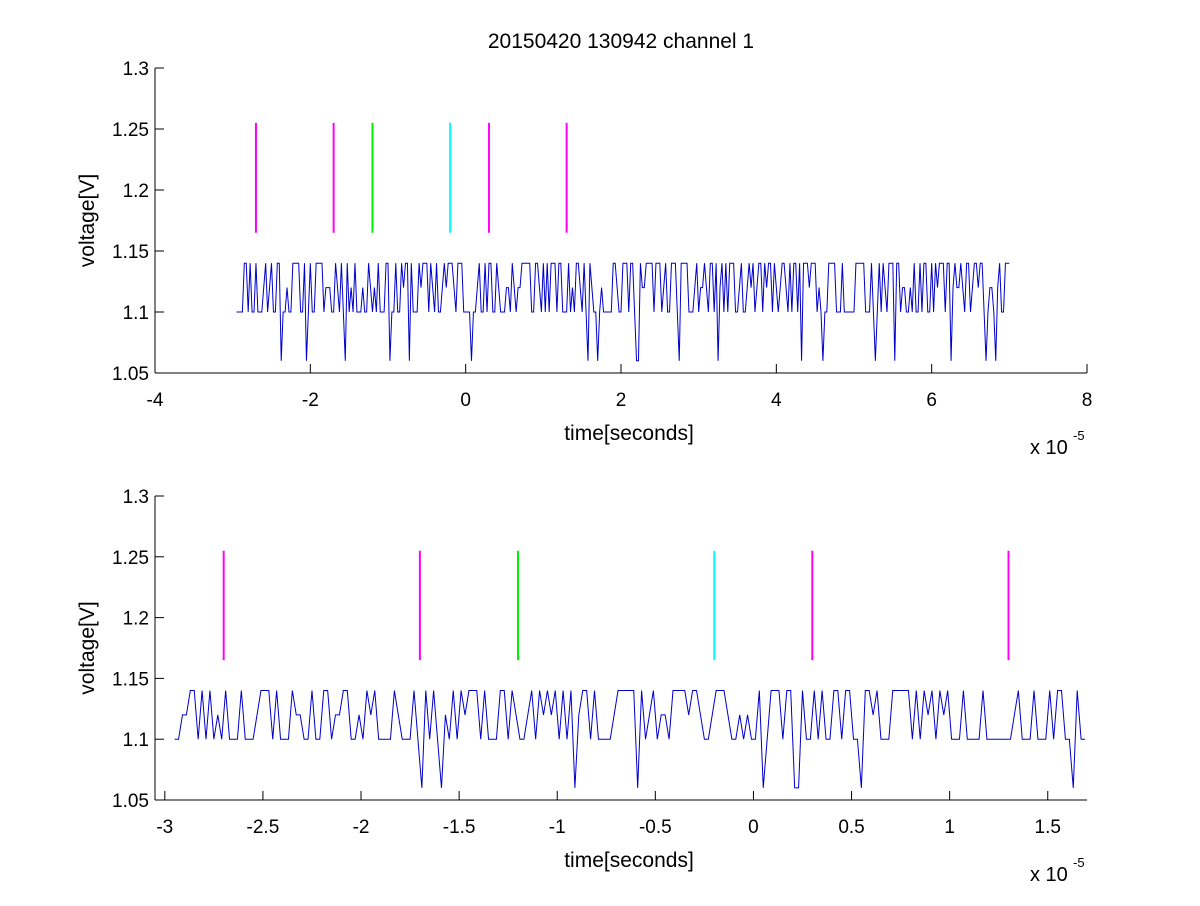 This screenshot has width=1200, height=906. I want to click on x-tick-label: 6, so click(931, 400).